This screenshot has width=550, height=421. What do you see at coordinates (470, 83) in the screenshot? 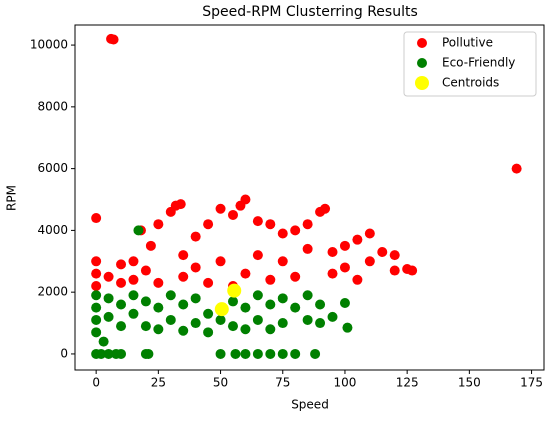
I see `legend-label: Centroids` at bounding box center [470, 83].